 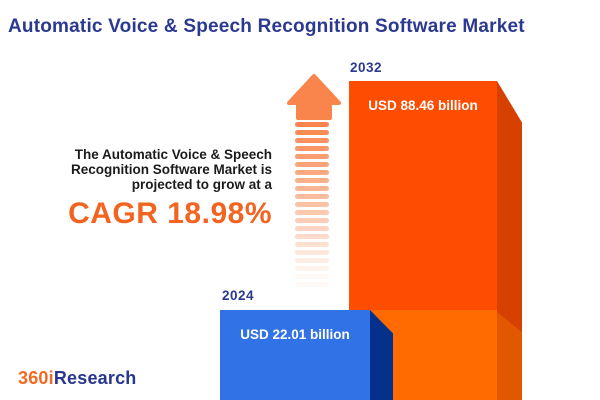 What do you see at coordinates (295, 334) in the screenshot?
I see `bar-2024-value: USD 22.01 billion` at bounding box center [295, 334].